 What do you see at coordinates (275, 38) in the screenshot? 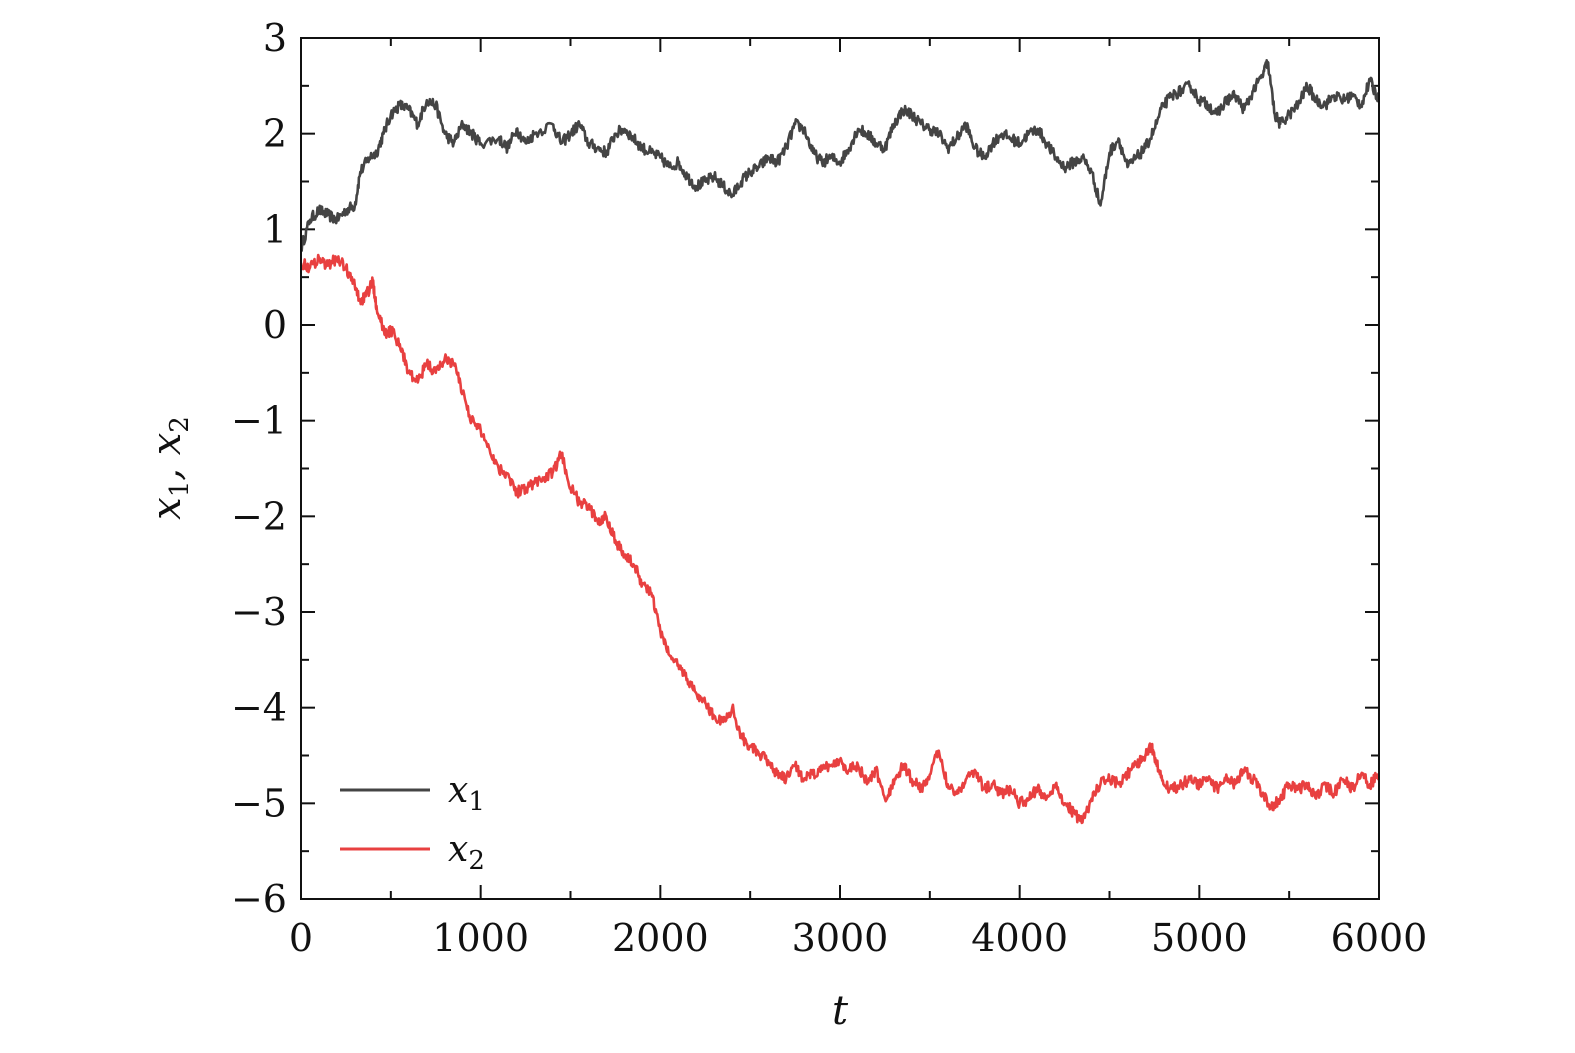
I see `y-tick-label: 3` at bounding box center [275, 38].